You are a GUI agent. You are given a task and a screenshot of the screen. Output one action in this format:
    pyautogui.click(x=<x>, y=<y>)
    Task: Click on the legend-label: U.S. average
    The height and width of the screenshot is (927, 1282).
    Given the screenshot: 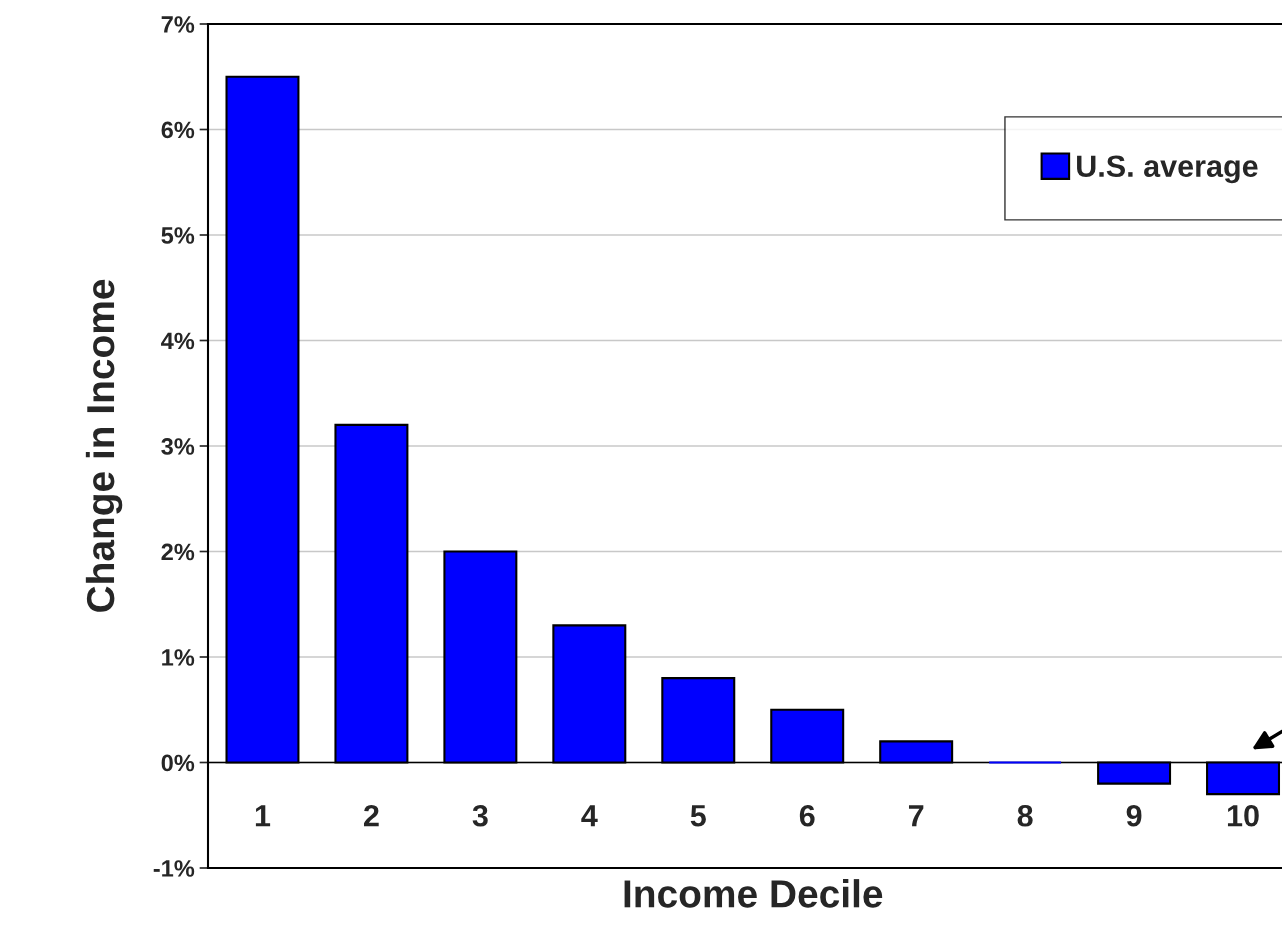 What is the action you would take?
    pyautogui.click(x=1167, y=169)
    